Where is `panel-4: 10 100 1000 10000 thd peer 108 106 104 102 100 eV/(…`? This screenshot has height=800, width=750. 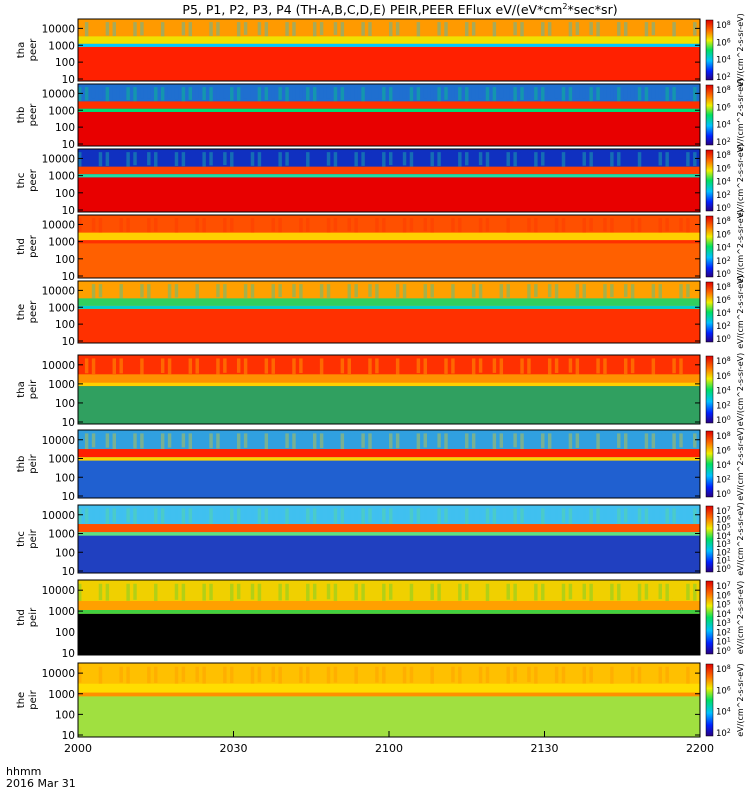 panel-4: 10 100 1000 10000 thd peer 108 106 104 102 100 eV/(… is located at coordinates (380, 246).